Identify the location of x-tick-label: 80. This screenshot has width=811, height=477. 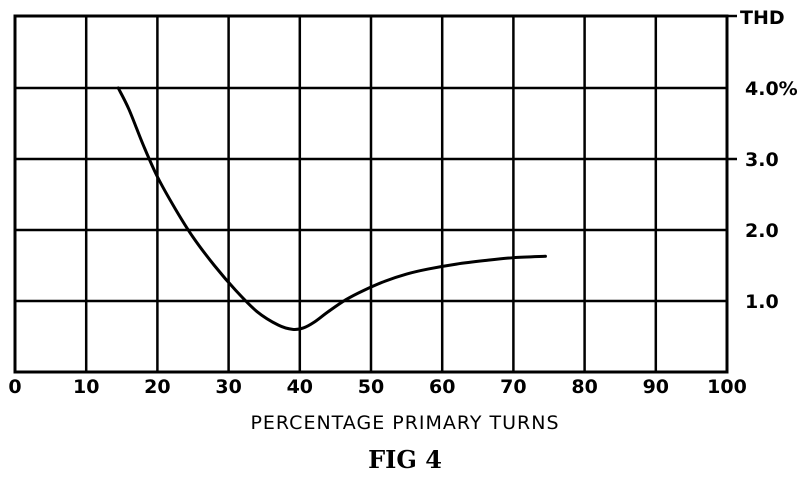
(584, 387).